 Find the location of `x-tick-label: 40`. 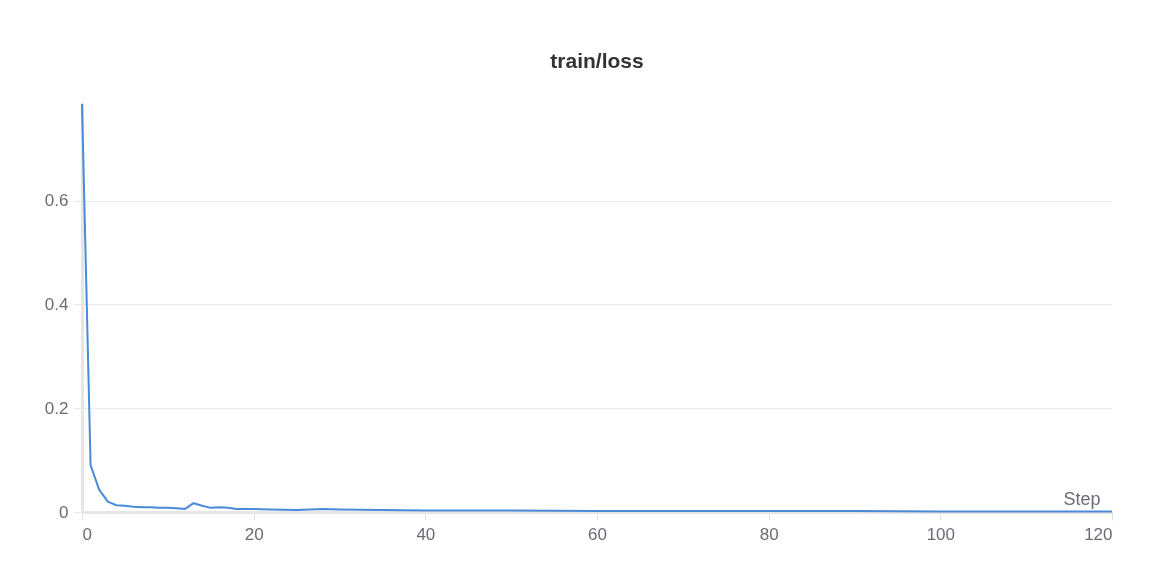

x-tick-label: 40 is located at coordinates (426, 534).